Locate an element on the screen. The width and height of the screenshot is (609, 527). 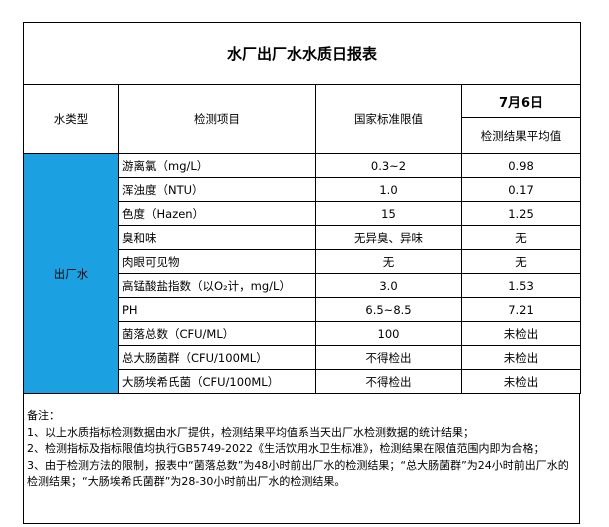
item-cell: 色度（Hazen） is located at coordinates (217, 213).